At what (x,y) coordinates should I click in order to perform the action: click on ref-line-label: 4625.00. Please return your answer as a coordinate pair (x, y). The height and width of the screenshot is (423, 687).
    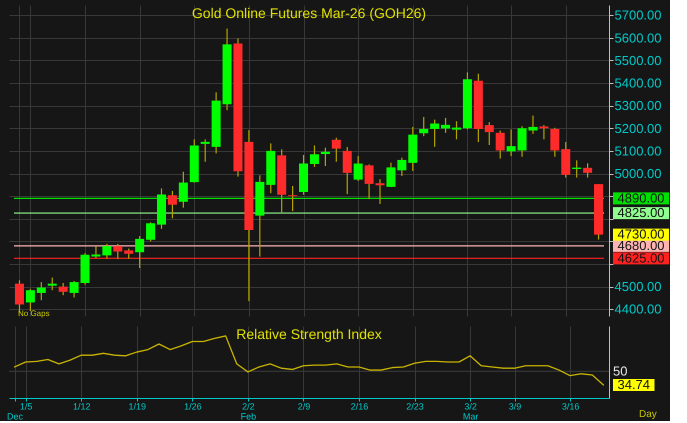
    Looking at the image, I should click on (641, 258).